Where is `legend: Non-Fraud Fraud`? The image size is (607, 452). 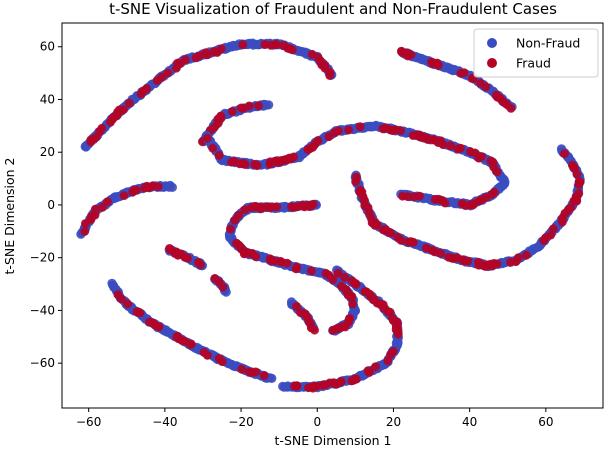
legend: Non-Fraud Fraud is located at coordinates (536, 53).